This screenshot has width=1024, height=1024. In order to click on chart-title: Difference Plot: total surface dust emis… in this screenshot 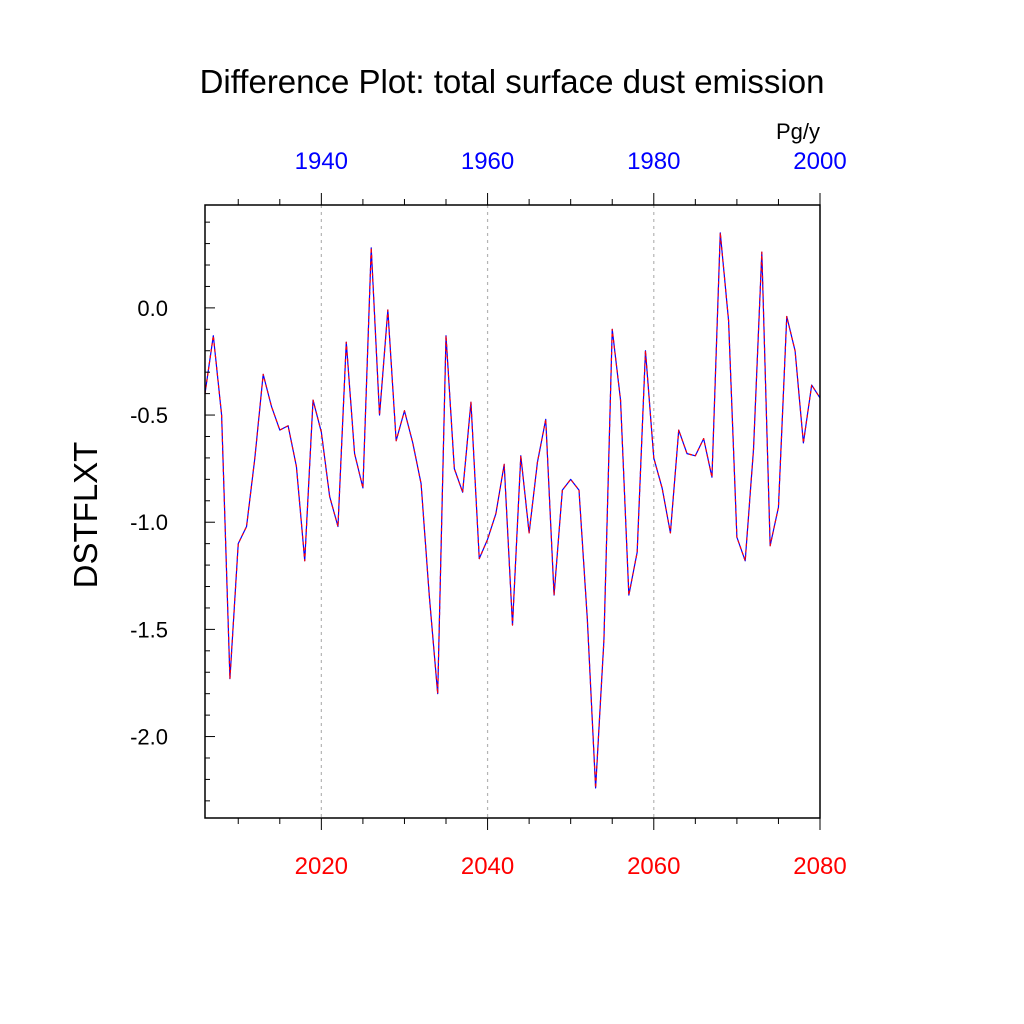, I will do `click(512, 81)`.